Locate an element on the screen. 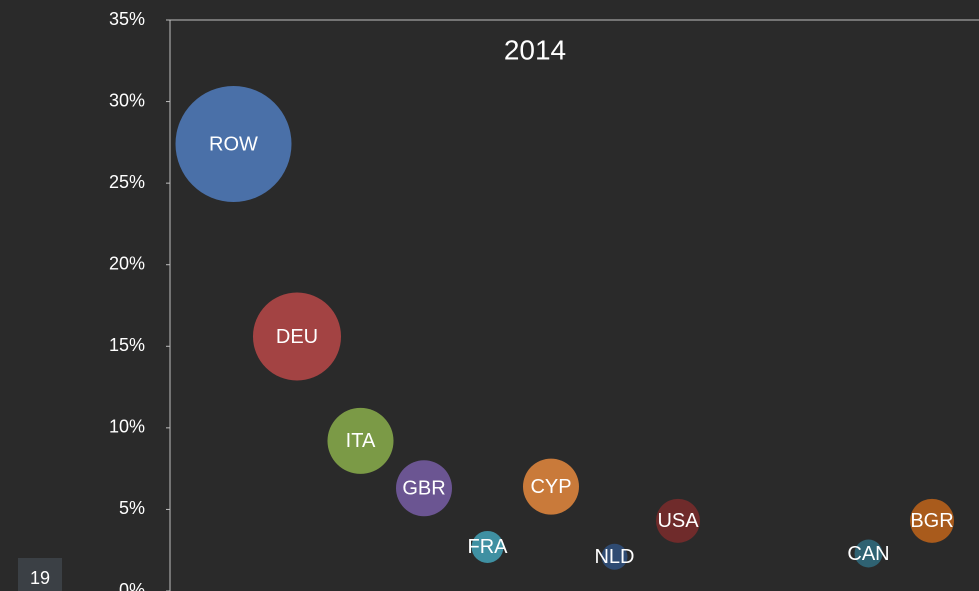  bubble-label: ROW is located at coordinates (233, 144).